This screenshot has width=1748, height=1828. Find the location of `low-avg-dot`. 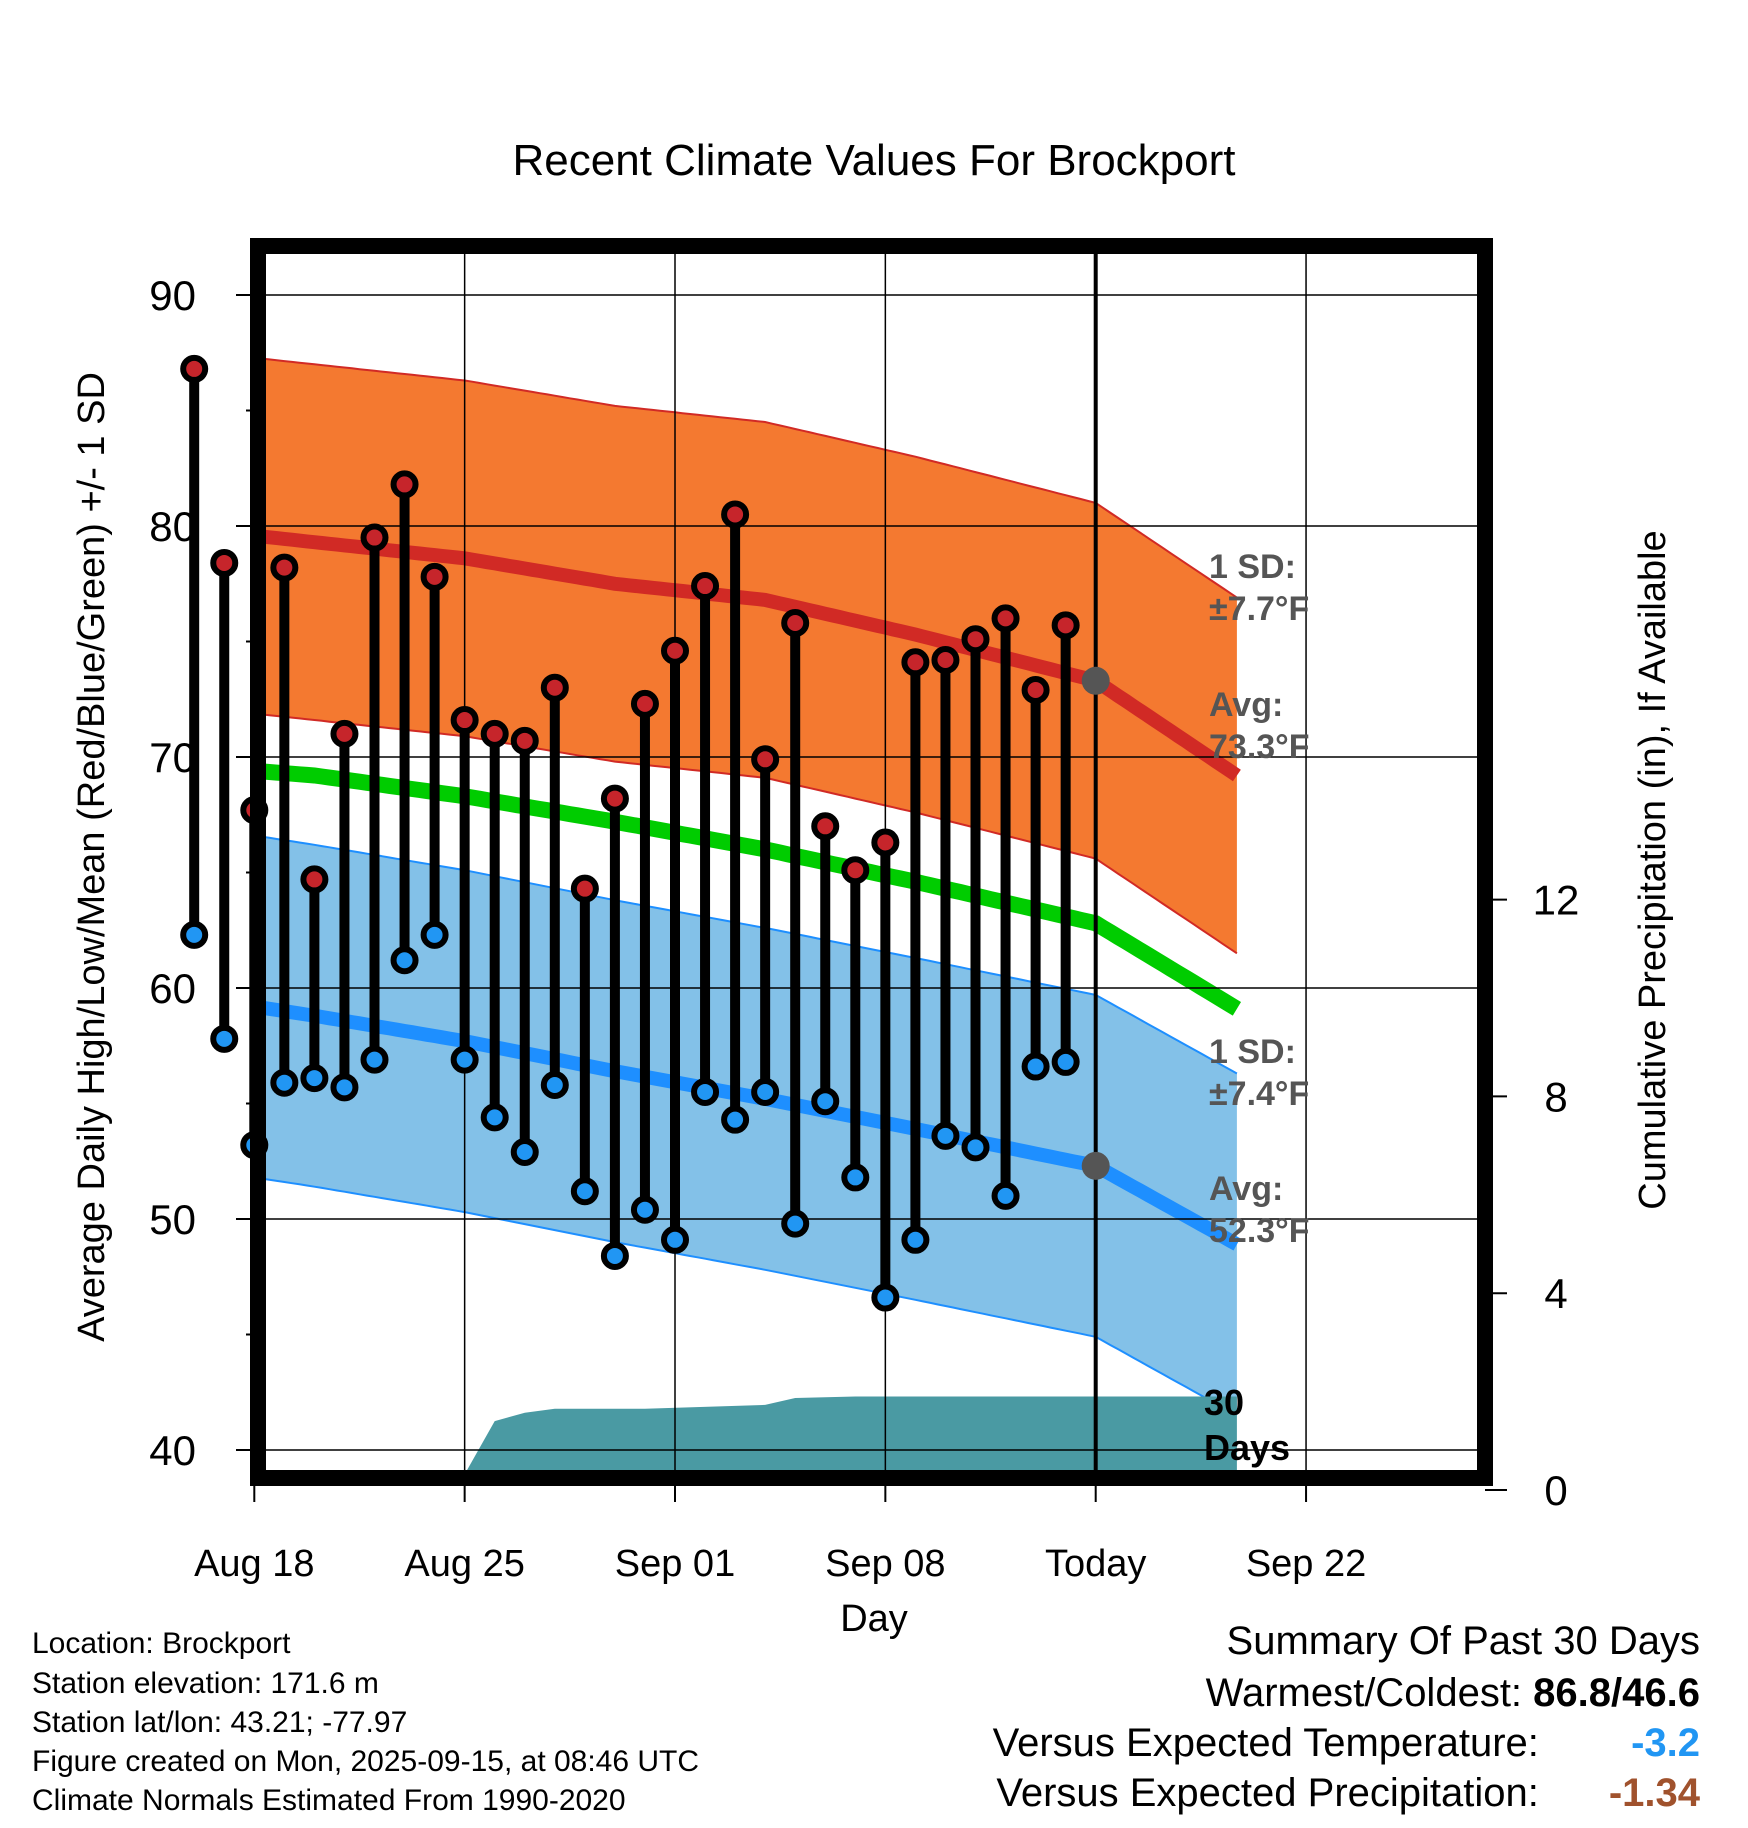

low-avg-dot is located at coordinates (1095, 1165).